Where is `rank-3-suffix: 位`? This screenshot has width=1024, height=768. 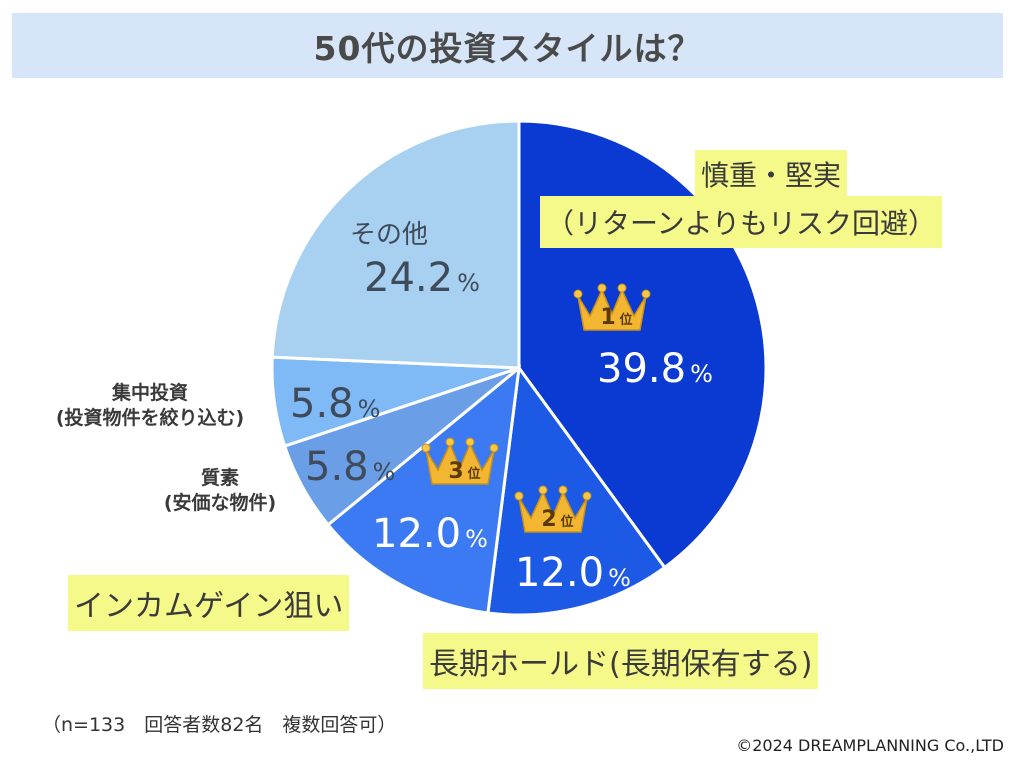
rank-3-suffix: 位 is located at coordinates (473, 474).